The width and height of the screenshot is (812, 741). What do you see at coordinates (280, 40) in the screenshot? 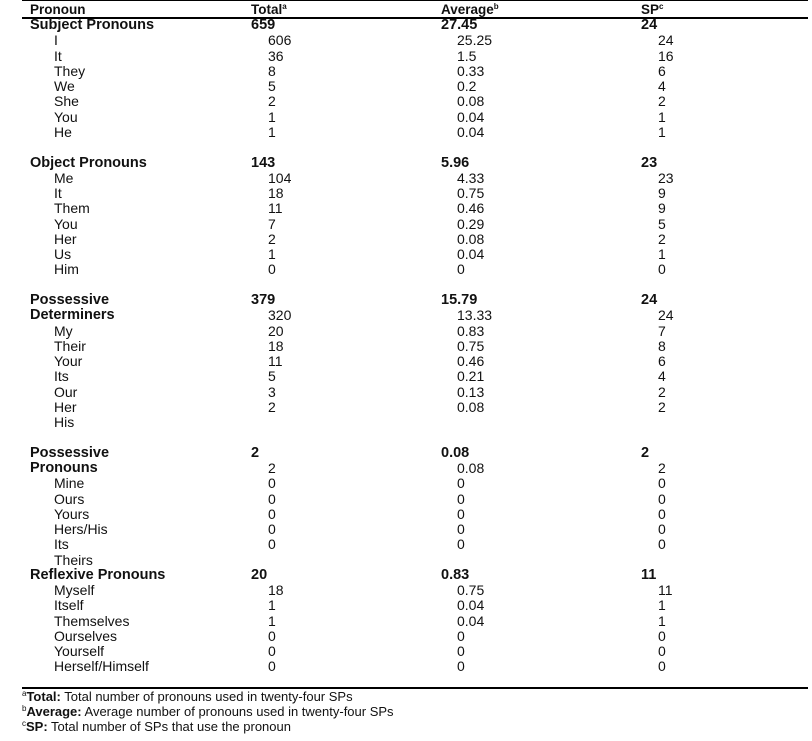
I see `row-total: 606` at bounding box center [280, 40].